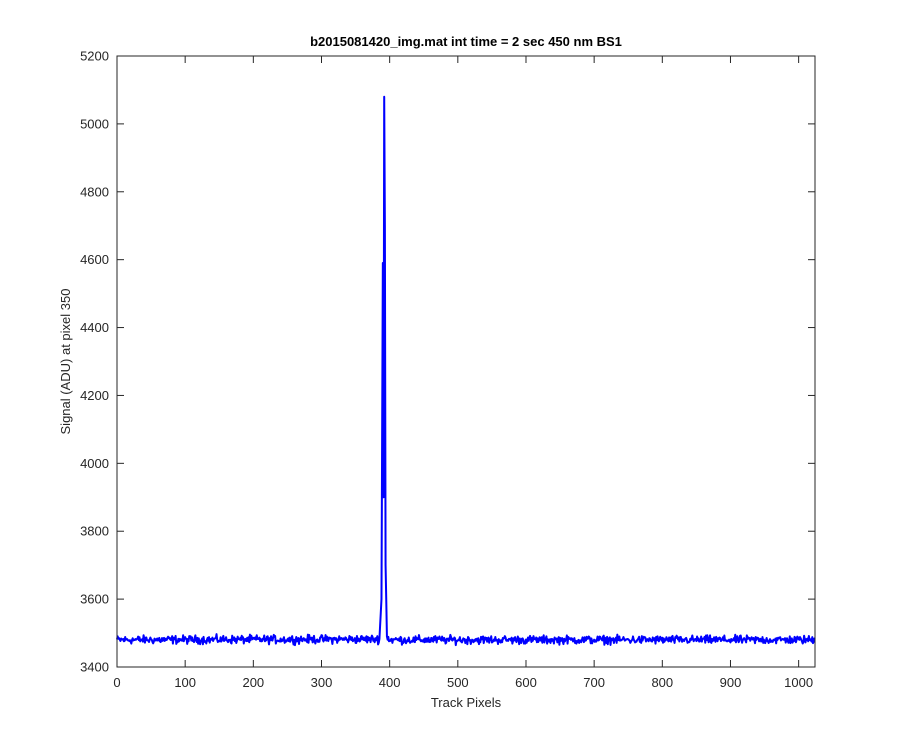  What do you see at coordinates (662, 682) in the screenshot?
I see `x-tick-label: 800` at bounding box center [662, 682].